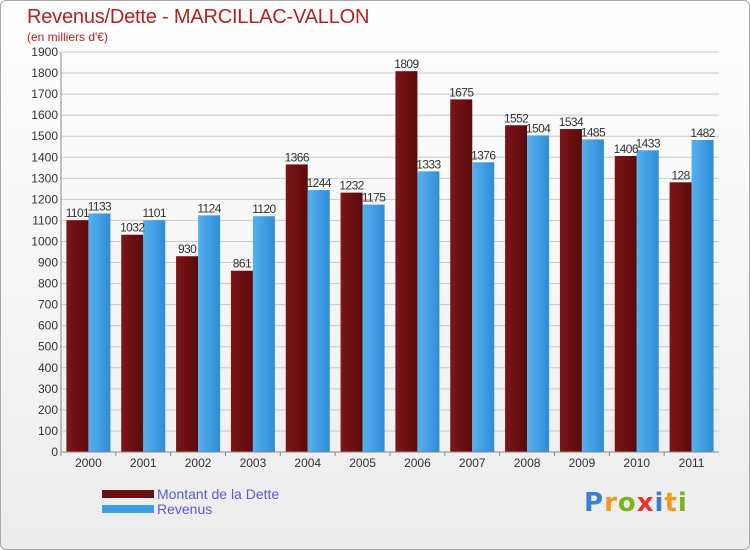  Describe the element at coordinates (132, 228) in the screenshot. I see `data-label-debt: 1032` at that location.